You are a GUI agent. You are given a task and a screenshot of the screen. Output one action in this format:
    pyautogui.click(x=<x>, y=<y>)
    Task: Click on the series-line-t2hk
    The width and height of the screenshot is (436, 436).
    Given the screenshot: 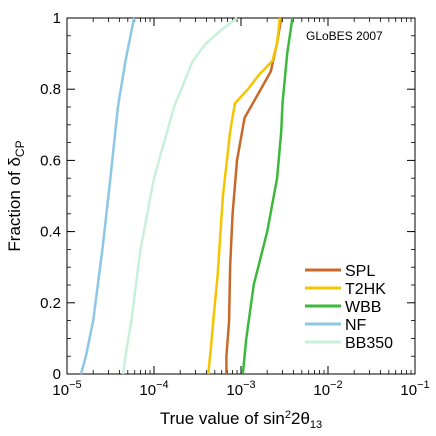 What is the action you would take?
    pyautogui.click(x=244, y=196)
    